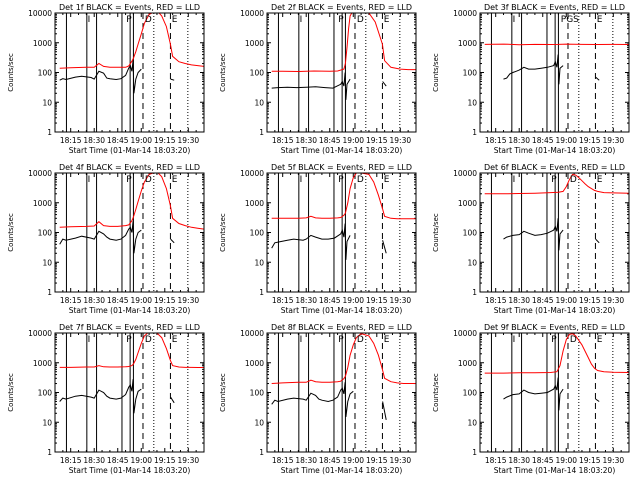  What do you see at coordinates (129, 7) in the screenshot?
I see `chart-title: Det 1f BLACK = Events, RED = LLD` at bounding box center [129, 7].